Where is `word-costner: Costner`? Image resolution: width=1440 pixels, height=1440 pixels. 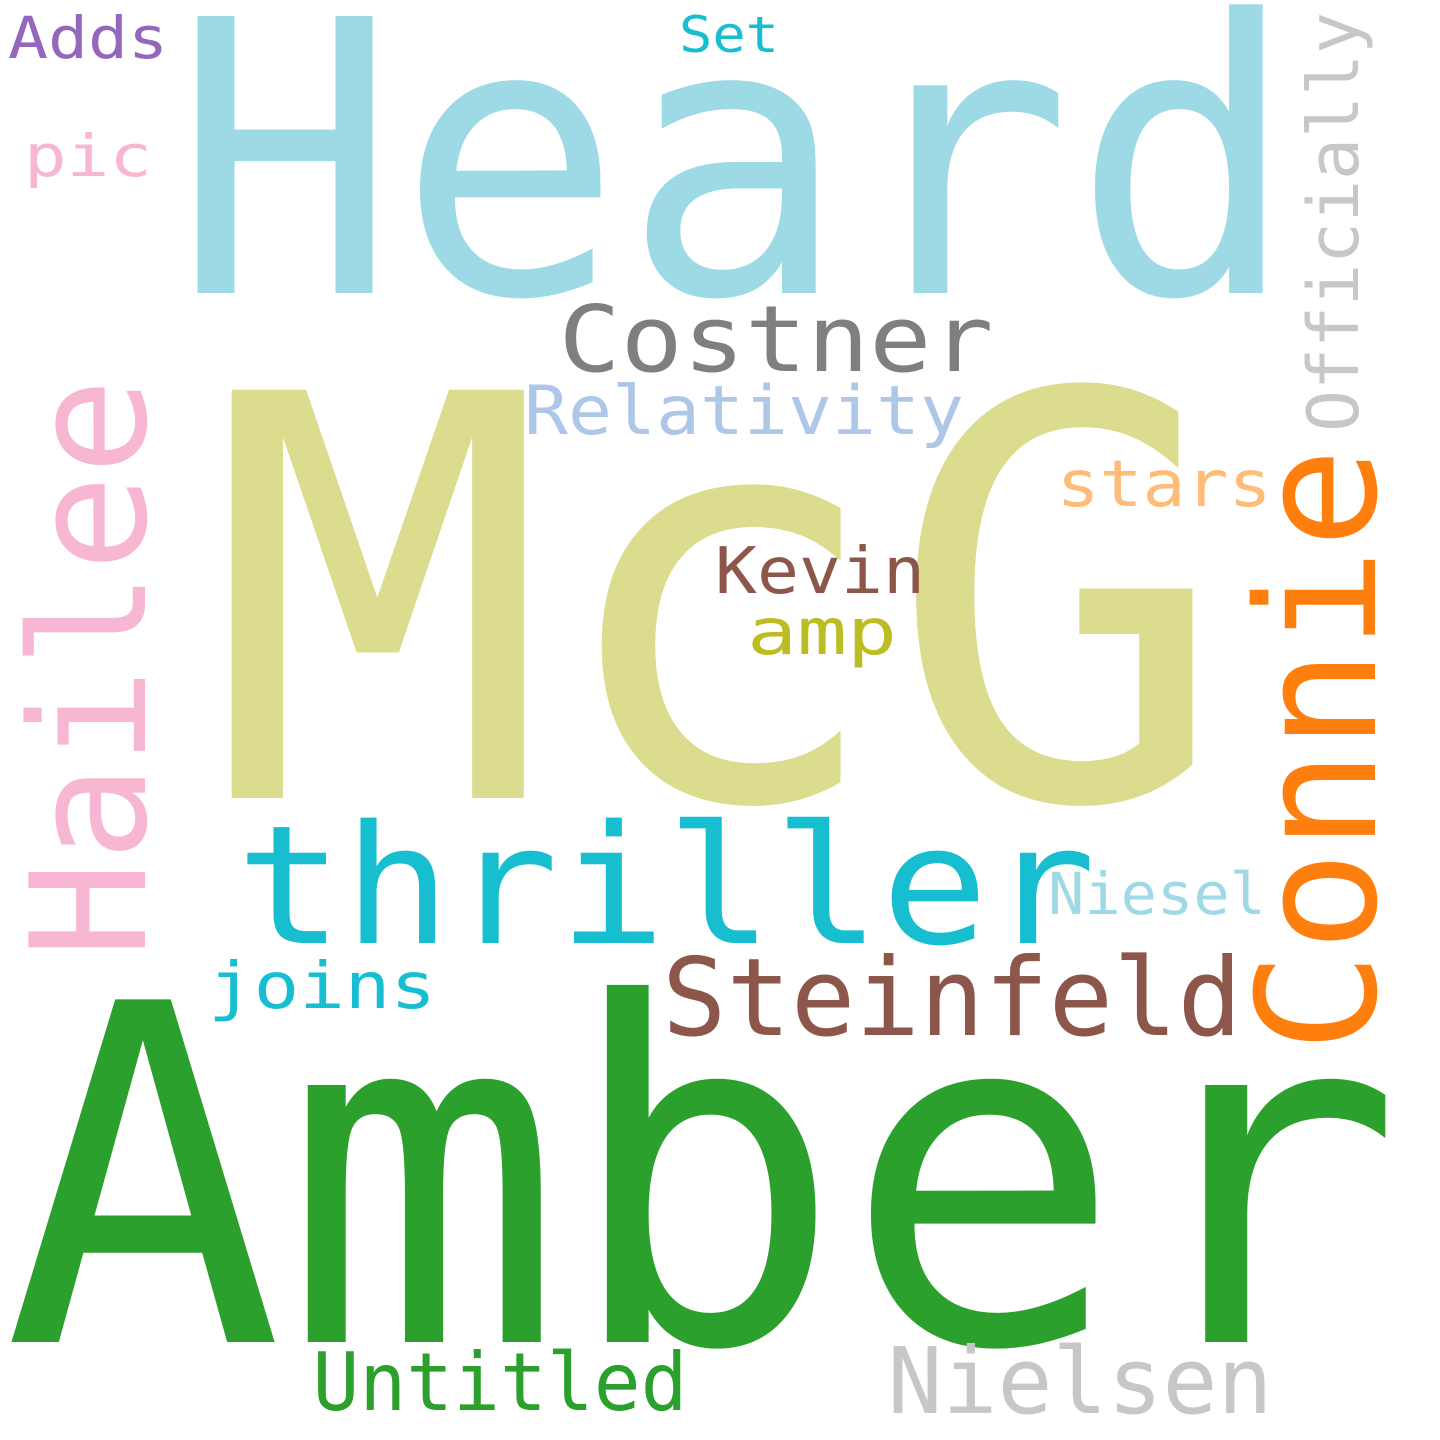 word-costner: Costner is located at coordinates (776, 339).